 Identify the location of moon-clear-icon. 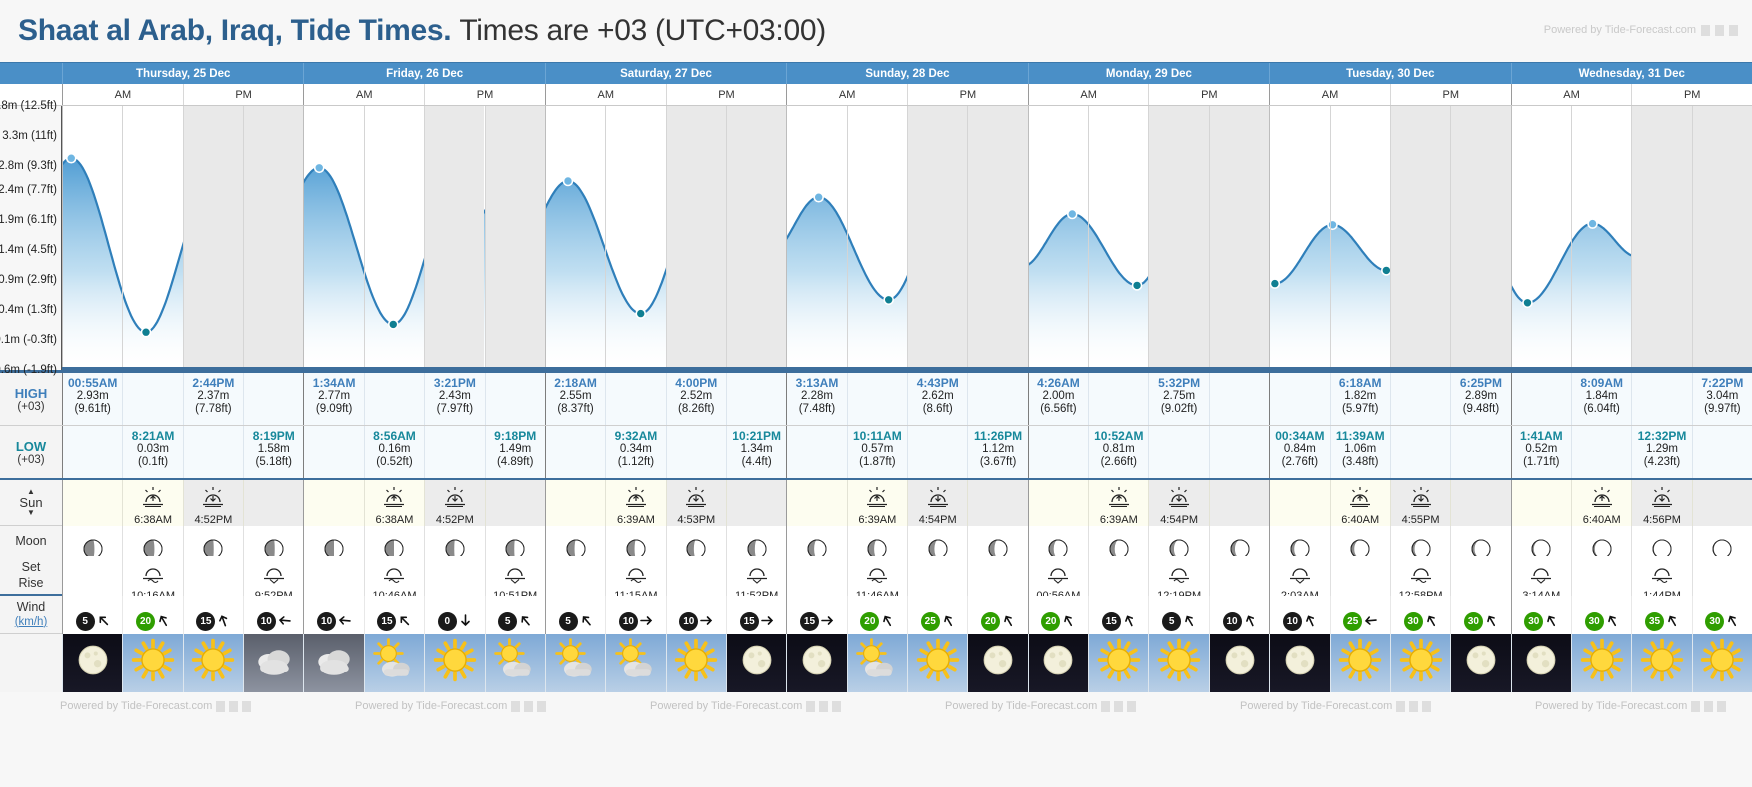
(1240, 662).